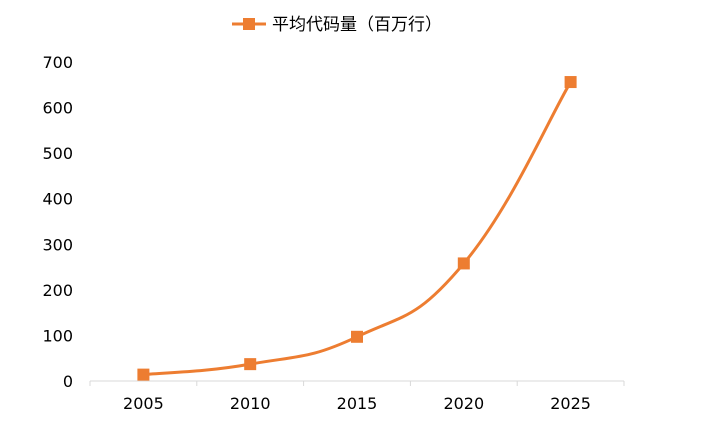 This screenshot has width=718, height=438. I want to click on y-tick-label: 200, so click(57, 290).